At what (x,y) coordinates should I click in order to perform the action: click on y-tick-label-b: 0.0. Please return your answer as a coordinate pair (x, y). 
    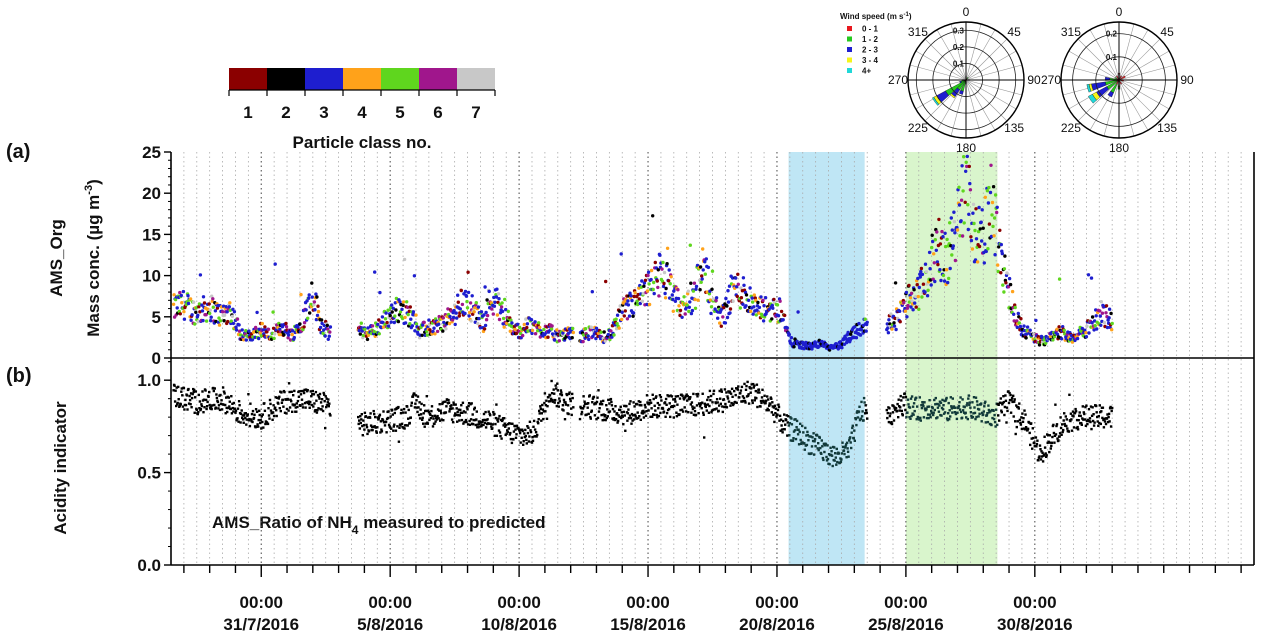
    Looking at the image, I should click on (149, 565).